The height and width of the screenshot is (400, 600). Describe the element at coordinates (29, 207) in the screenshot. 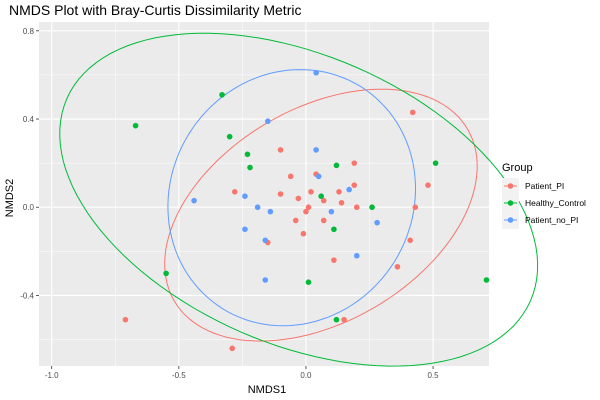

I see `y-tick-label: 0.0` at that location.